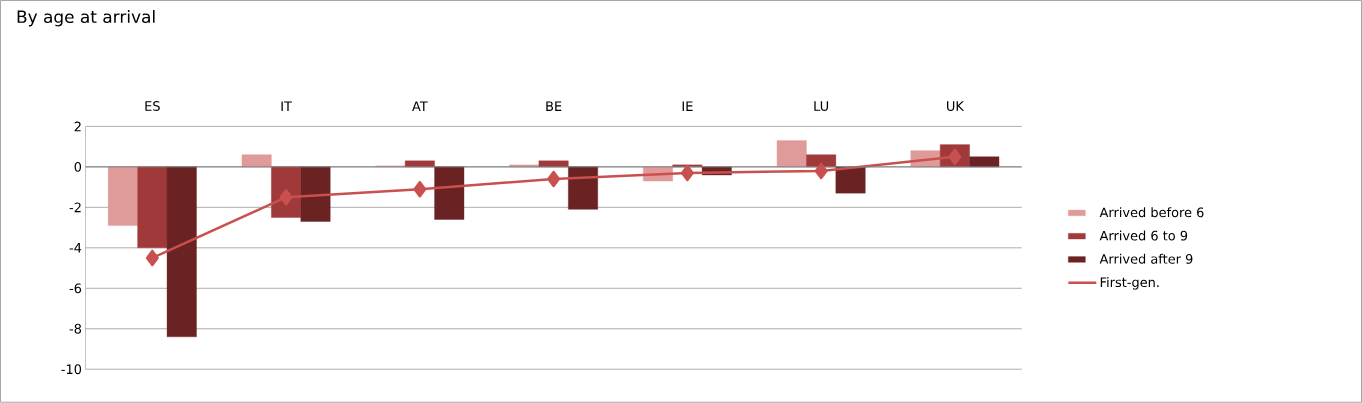 The height and width of the screenshot is (403, 1362). What do you see at coordinates (75, 329) in the screenshot?
I see `y-tick-label: -8` at bounding box center [75, 329].